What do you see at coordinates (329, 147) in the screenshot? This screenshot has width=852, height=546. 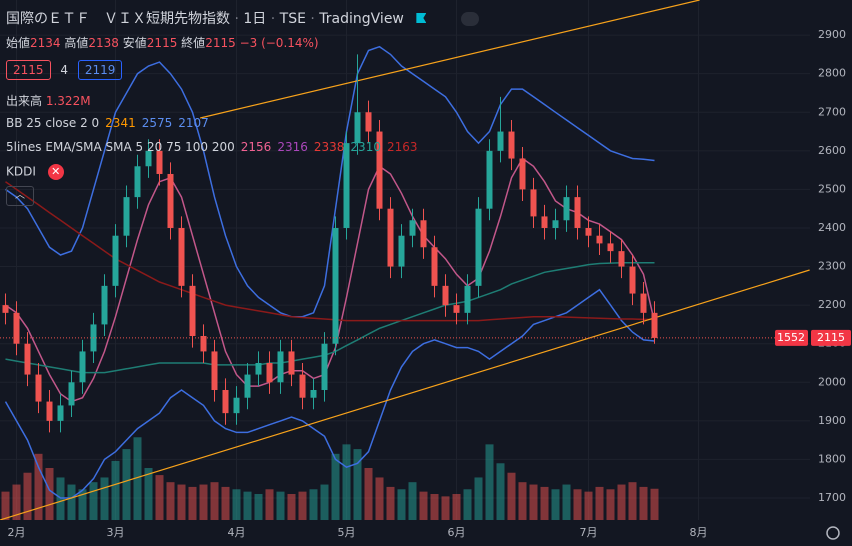 I see `indicator-value: 2338` at bounding box center [329, 147].